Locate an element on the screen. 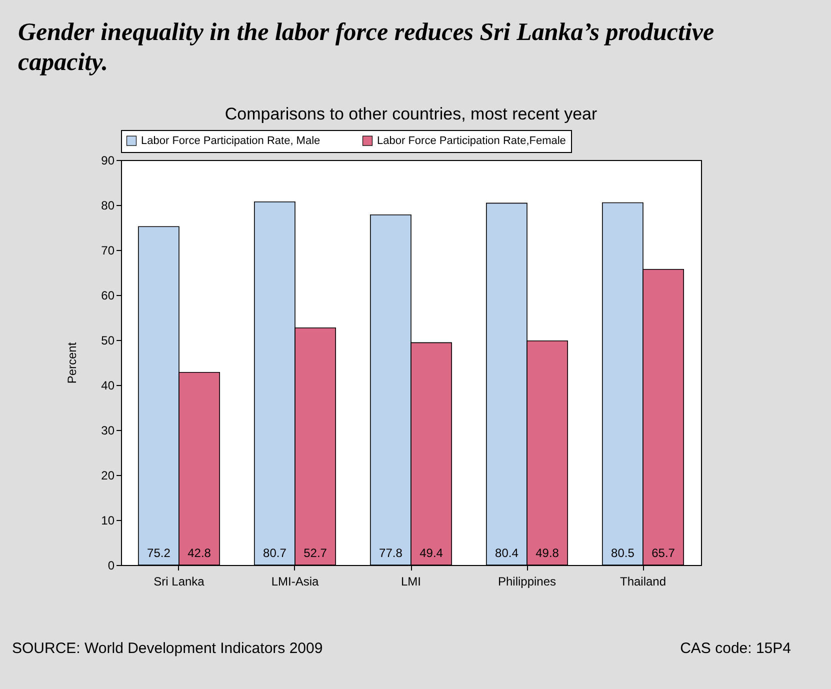 The height and width of the screenshot is (689, 831). chart-subtitle: Comparisons to other countries, most recent year is located at coordinates (411, 114).